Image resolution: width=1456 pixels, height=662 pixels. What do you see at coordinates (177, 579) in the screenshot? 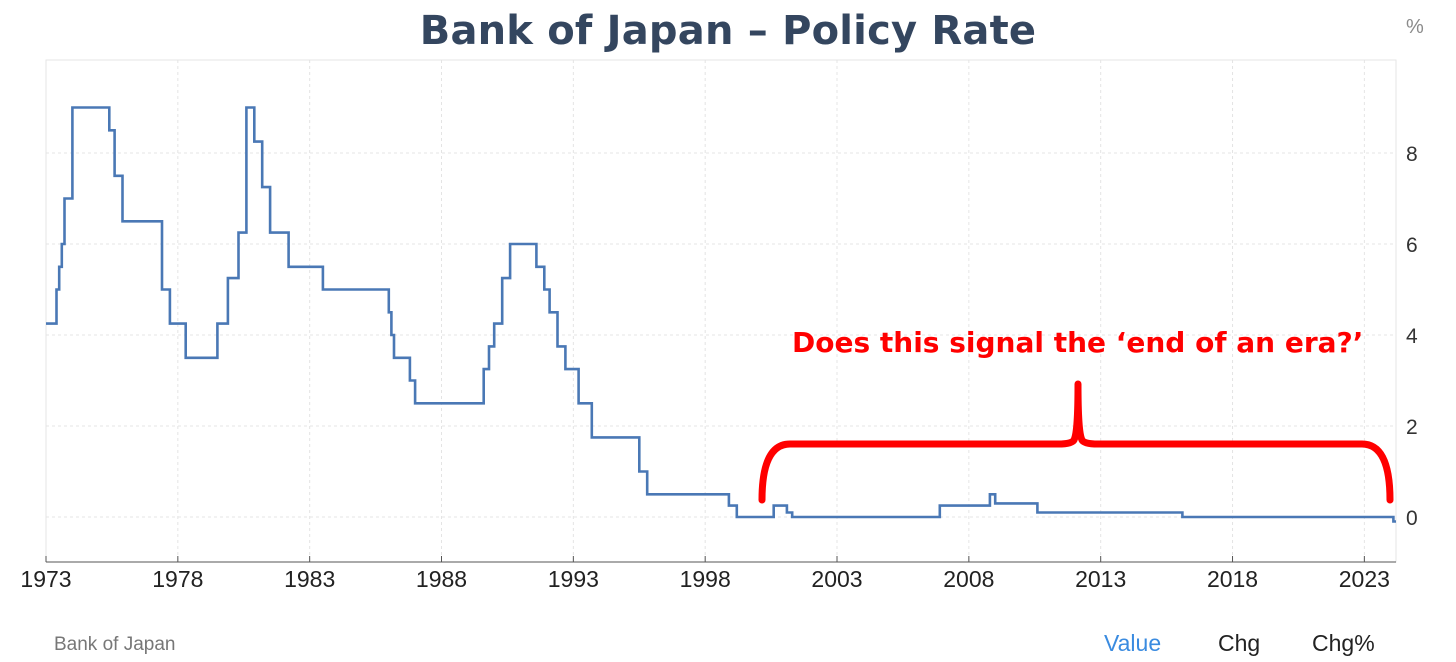
I see `x-tick-label: 1978` at bounding box center [177, 579].